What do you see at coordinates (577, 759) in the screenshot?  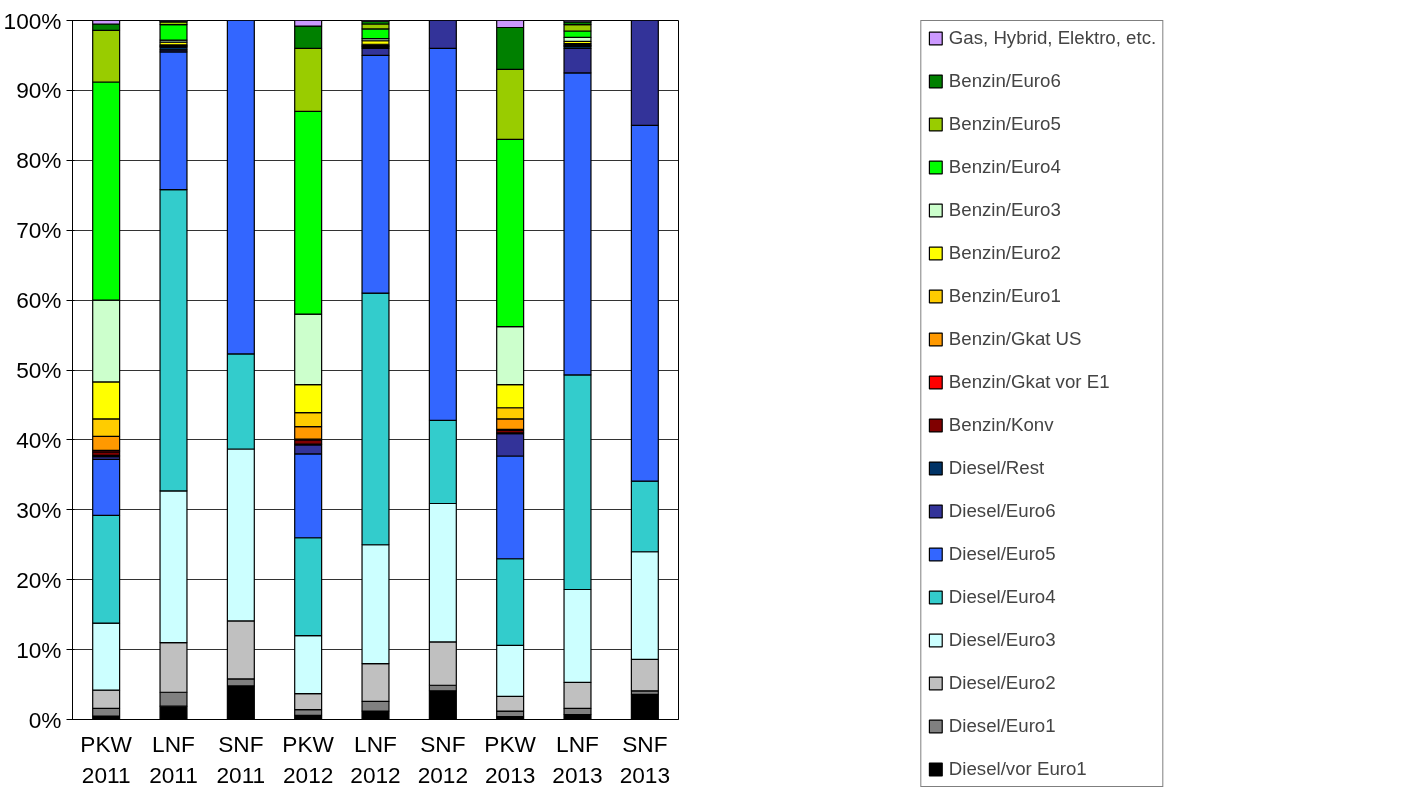 I see `x-tick-label: LNF 2013` at bounding box center [577, 759].